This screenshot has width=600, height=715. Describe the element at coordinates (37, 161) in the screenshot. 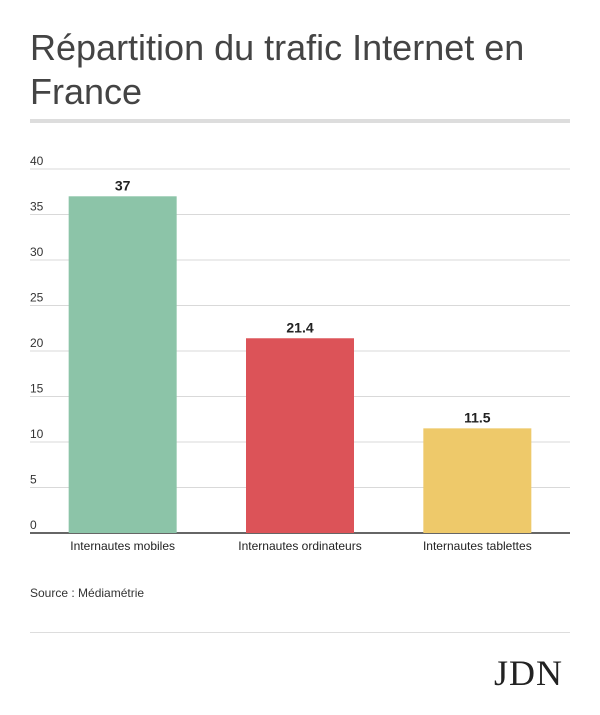

I see `y-tick-label: 40` at that location.